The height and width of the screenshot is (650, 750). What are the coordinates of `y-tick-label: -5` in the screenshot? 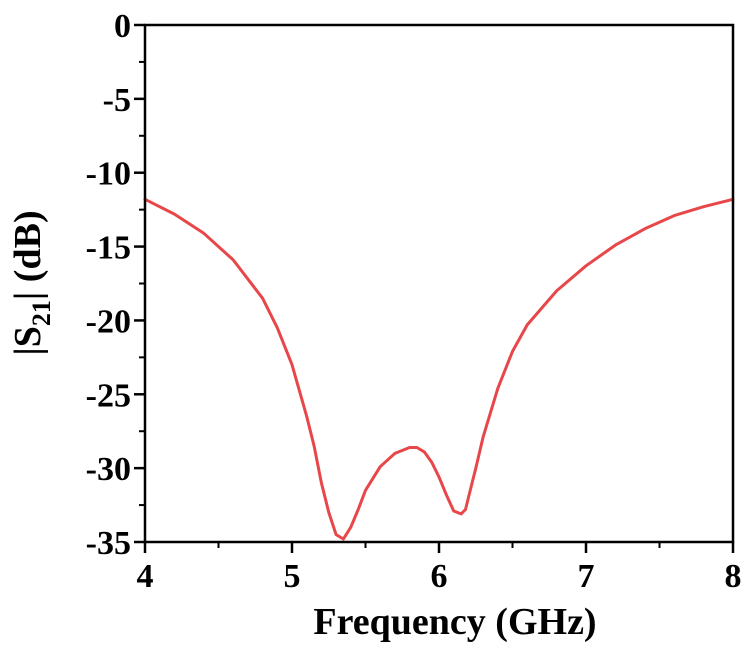 It's located at (117, 100).